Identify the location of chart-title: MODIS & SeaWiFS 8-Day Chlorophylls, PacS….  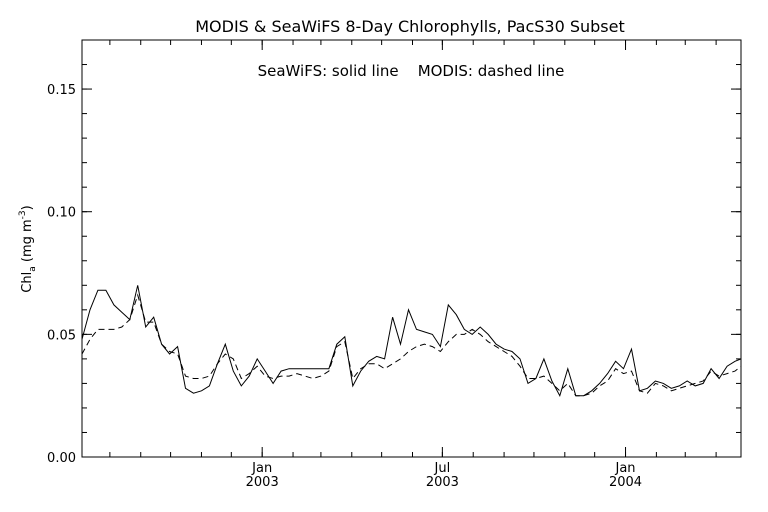
(410, 26).